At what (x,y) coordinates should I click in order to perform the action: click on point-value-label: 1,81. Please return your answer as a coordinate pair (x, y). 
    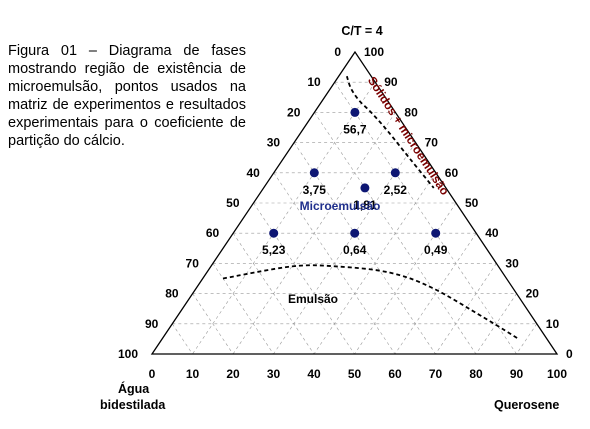
    Looking at the image, I should click on (365, 205).